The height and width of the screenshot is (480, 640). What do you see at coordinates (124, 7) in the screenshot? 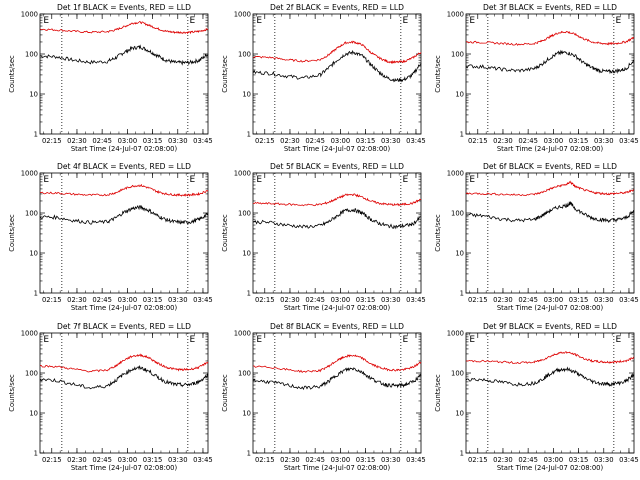
I see `chart-title: Det 1f BLACK = Events, RED = LLD` at bounding box center [124, 7].